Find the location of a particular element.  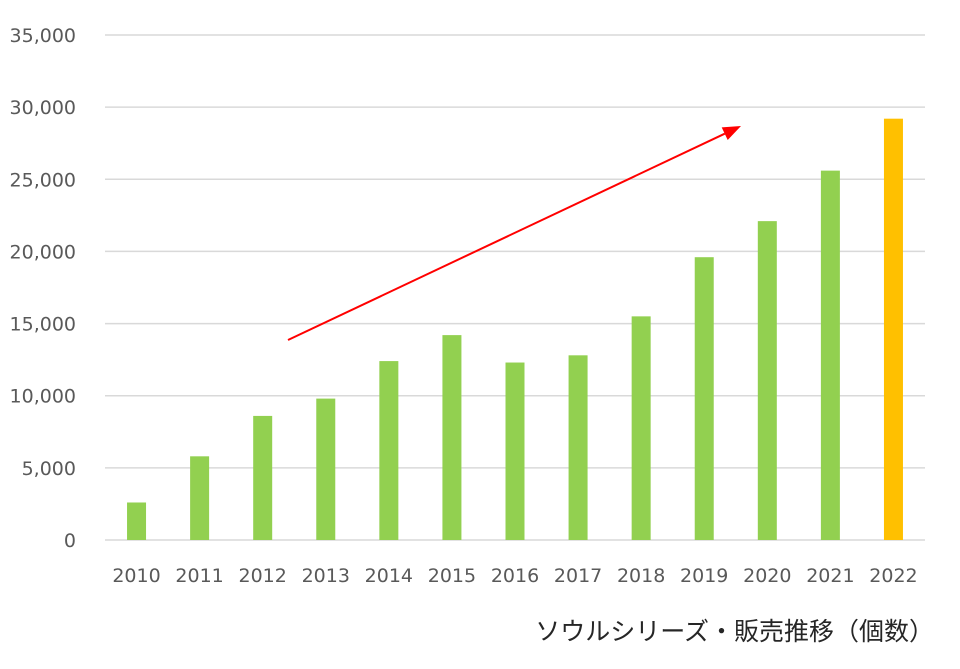

x-tick-label: 2022 is located at coordinates (893, 576).